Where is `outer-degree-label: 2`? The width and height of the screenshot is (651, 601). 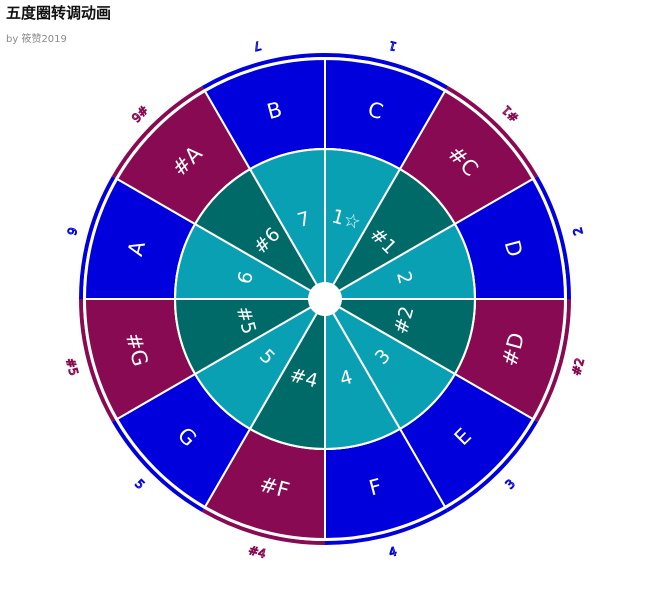 outer-degree-label: 2 is located at coordinates (578, 231).